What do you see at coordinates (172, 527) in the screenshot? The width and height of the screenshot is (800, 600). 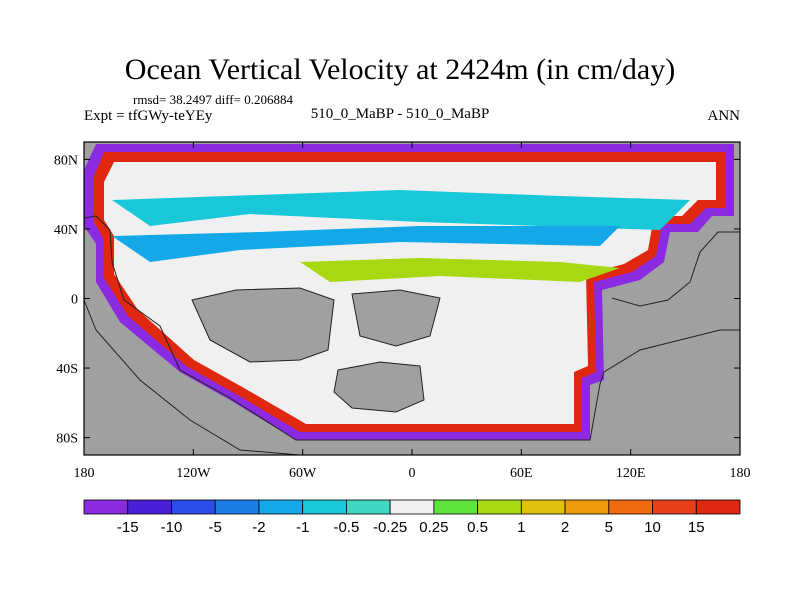 I see `colorbar-label: -10` at bounding box center [172, 527].